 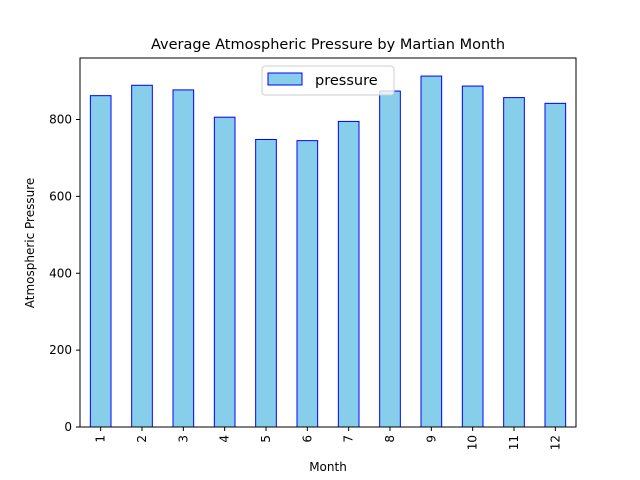 What do you see at coordinates (142, 439) in the screenshot?
I see `x-tick-label: 2` at bounding box center [142, 439].